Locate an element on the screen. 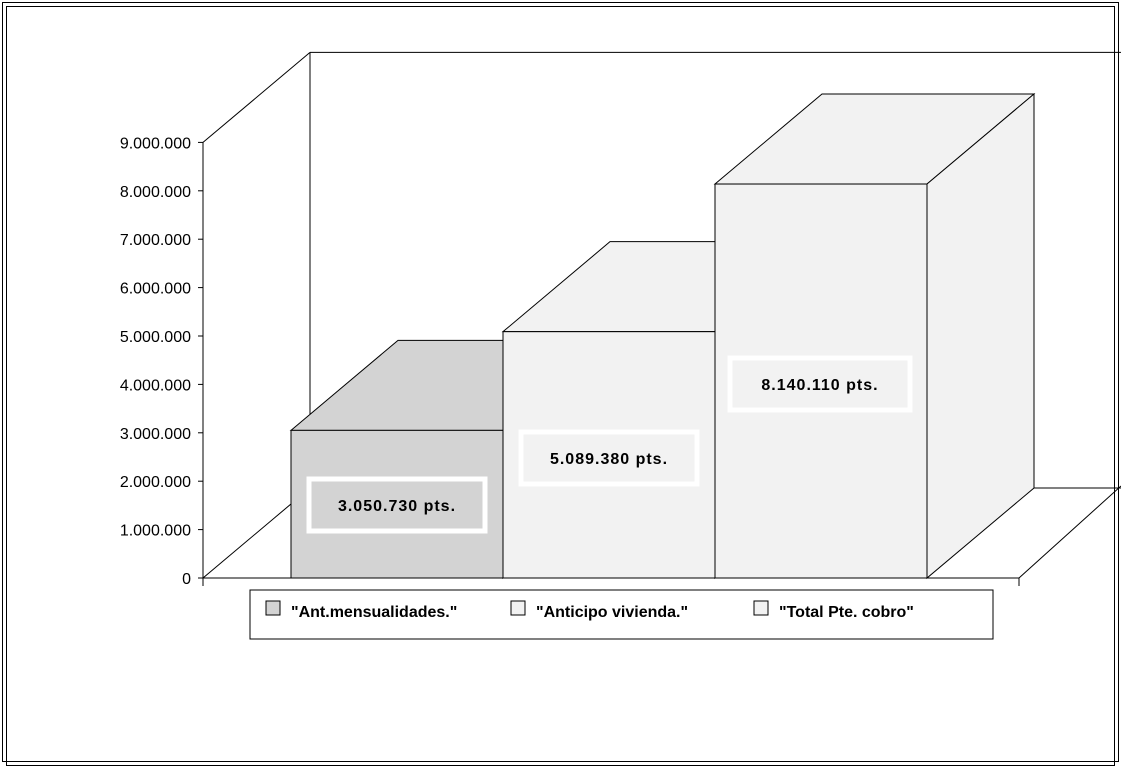 The height and width of the screenshot is (766, 1121). y-tick-label: 3.000.000 is located at coordinates (155, 434).